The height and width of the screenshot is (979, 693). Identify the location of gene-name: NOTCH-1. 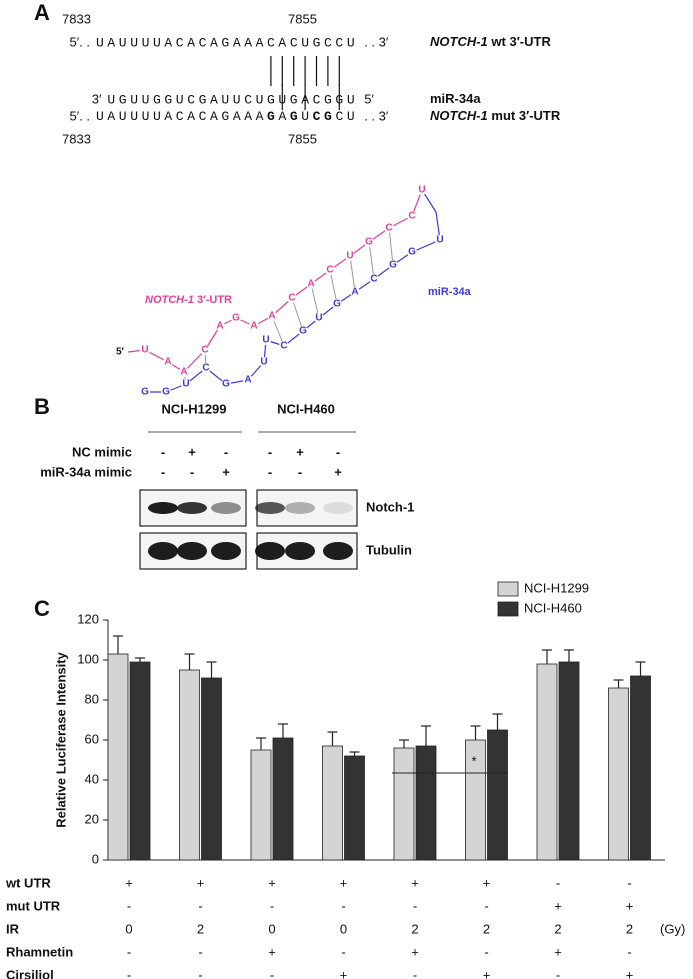
(459, 41).